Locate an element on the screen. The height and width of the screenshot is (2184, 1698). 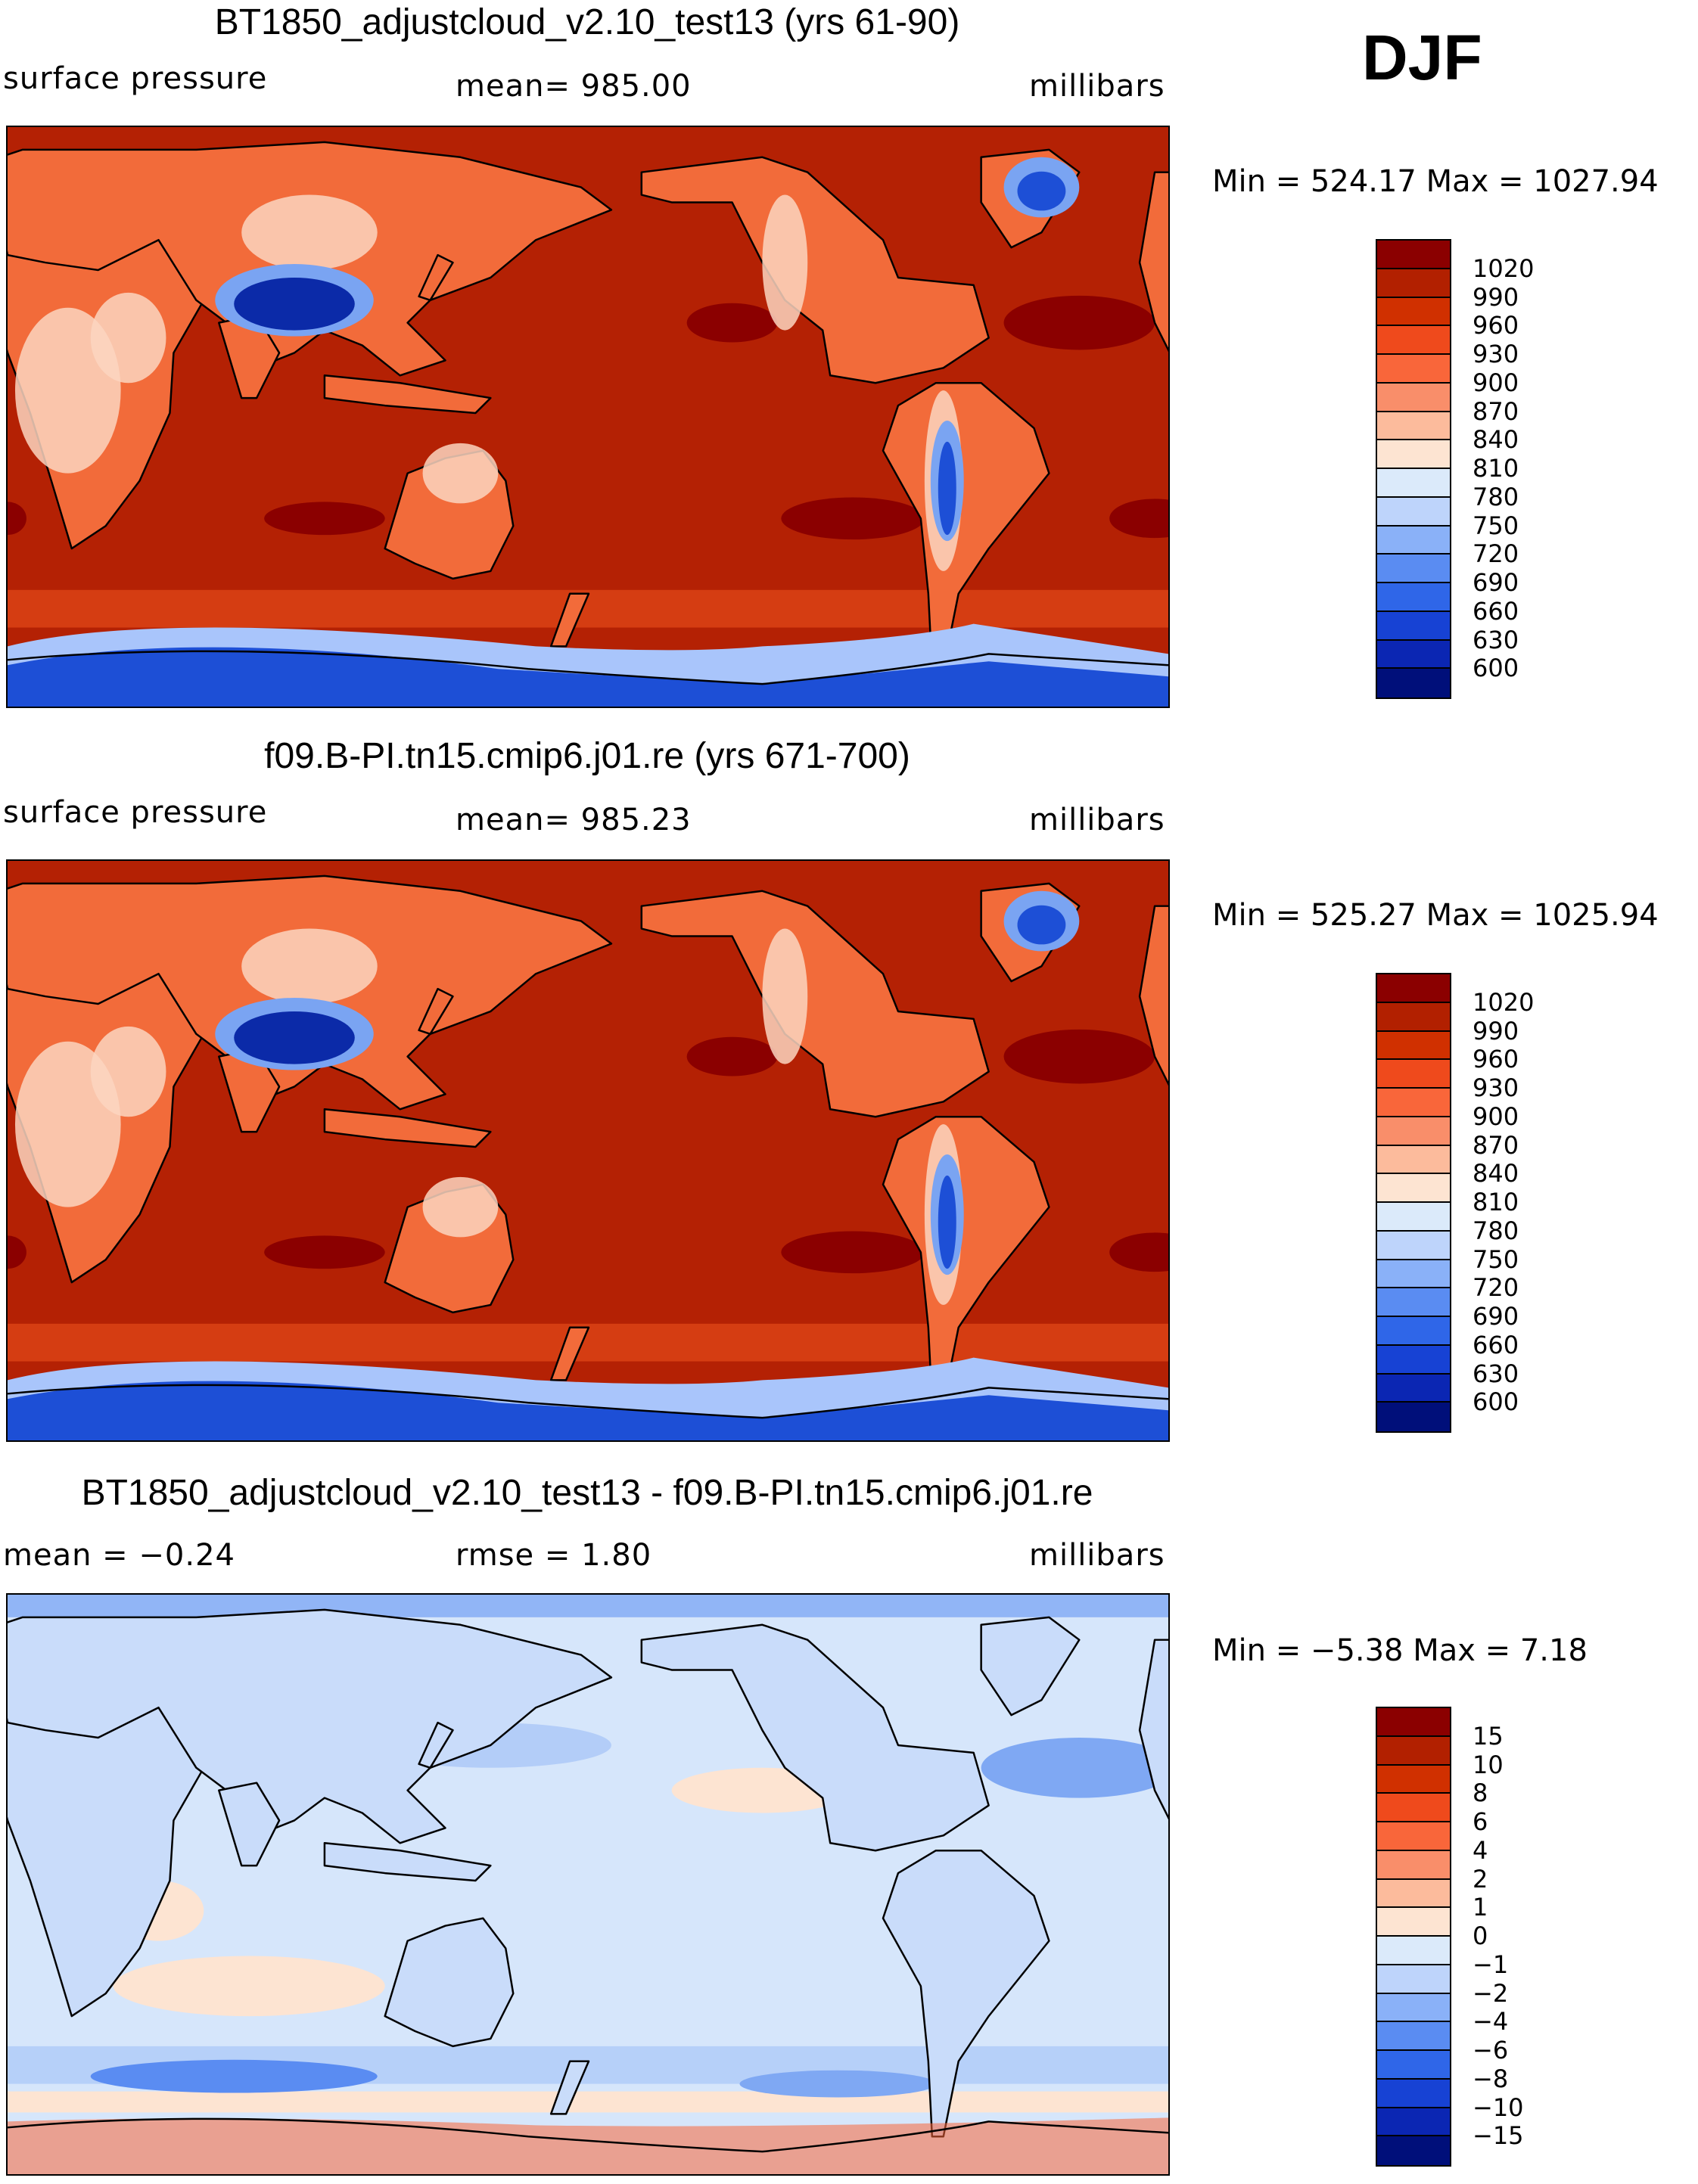
panel-2-minmax: Min = 525.27 Max = 1025.94 is located at coordinates (1436, 915).